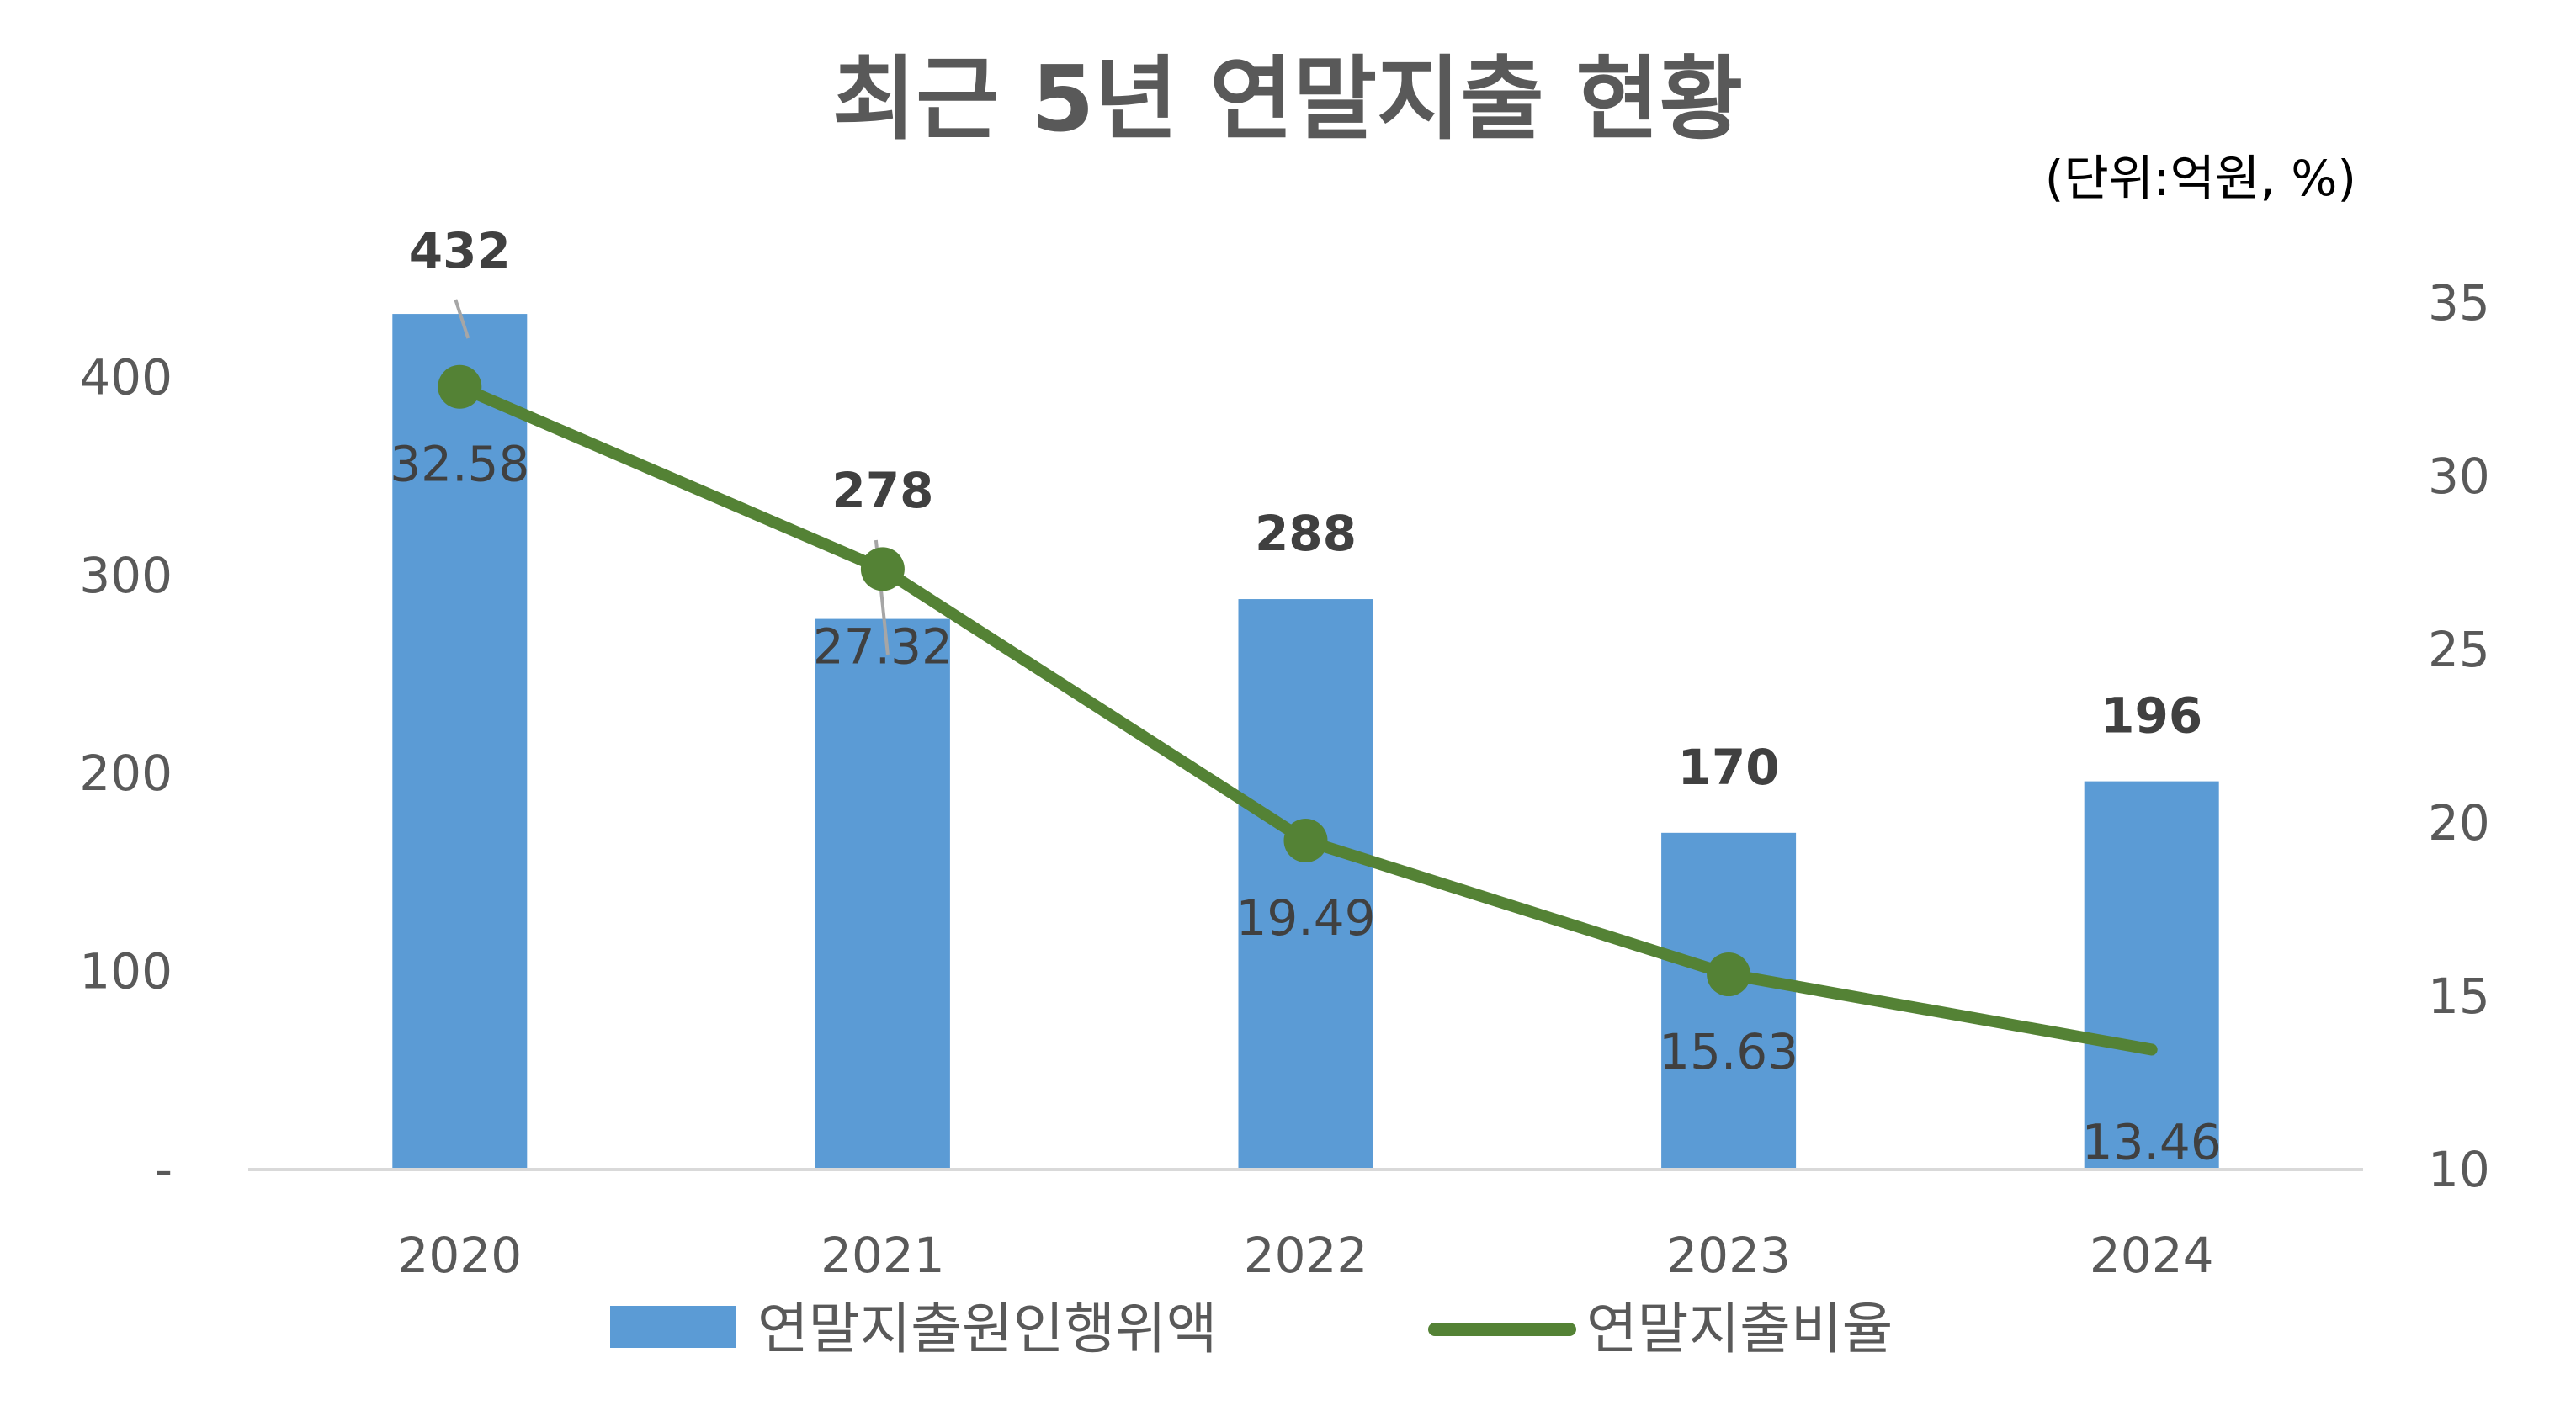  Describe the element at coordinates (2459, 822) in the screenshot. I see `right-y-tick-label: 20` at that location.